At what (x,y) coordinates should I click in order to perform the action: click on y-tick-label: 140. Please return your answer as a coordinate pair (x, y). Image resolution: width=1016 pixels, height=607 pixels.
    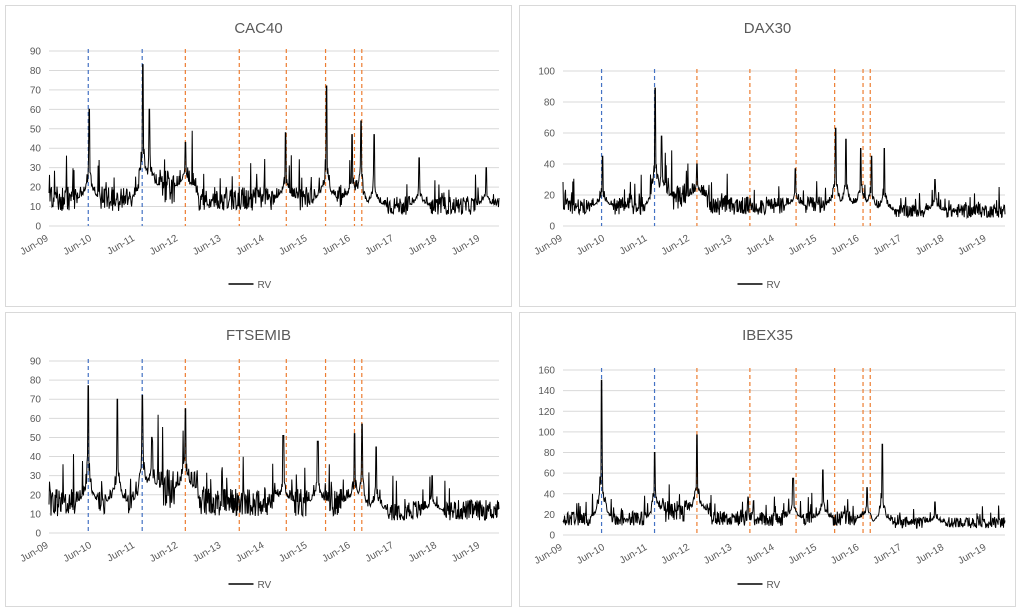
    Looking at the image, I should click on (546, 391).